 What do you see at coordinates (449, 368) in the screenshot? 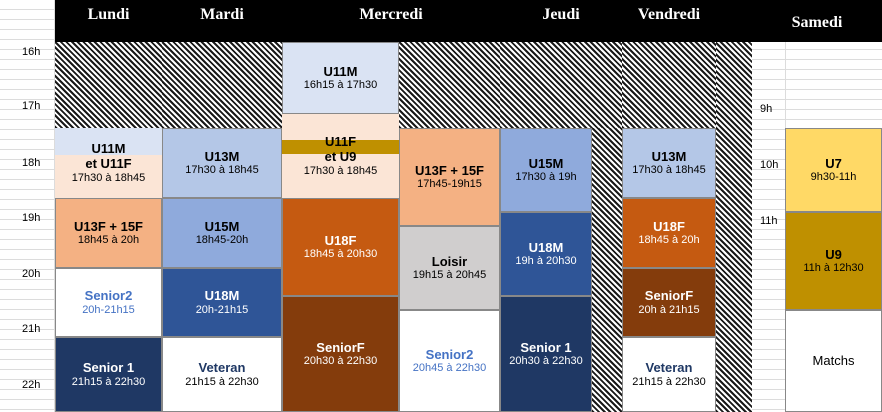
I see `session-time: 20h45 à 22h30` at bounding box center [449, 368].